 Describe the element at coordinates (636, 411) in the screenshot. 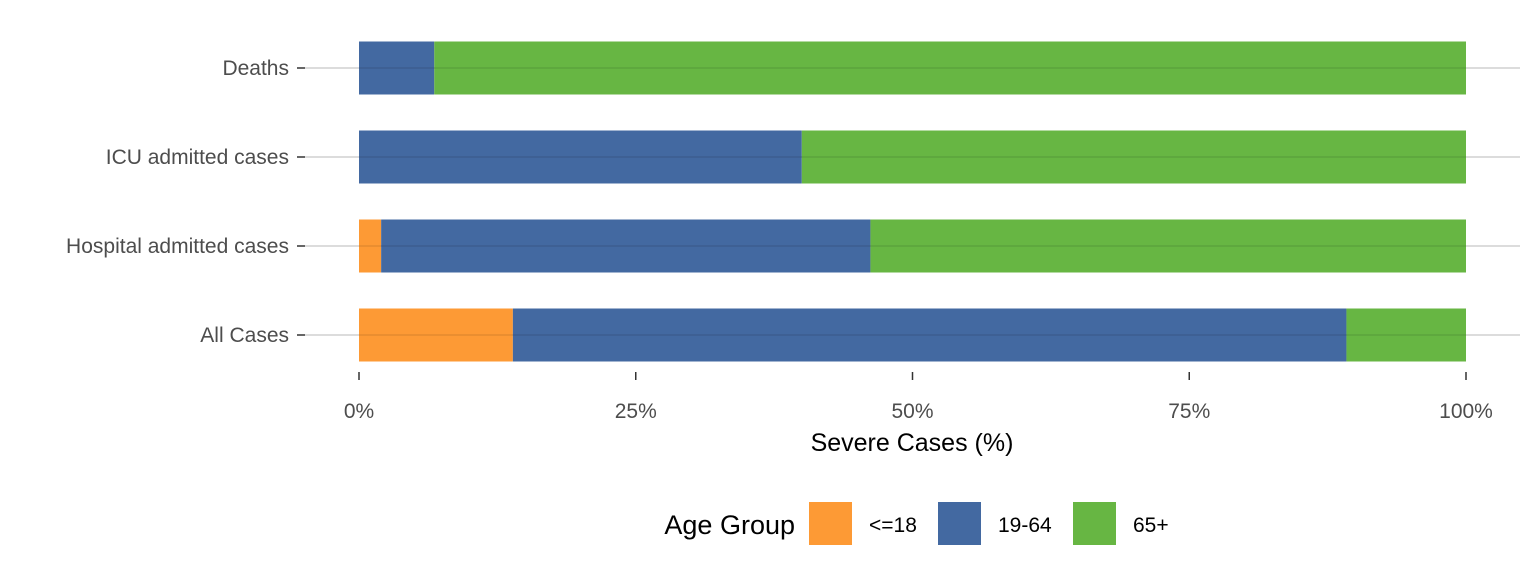

I see `x-tick-label: 25%` at that location.